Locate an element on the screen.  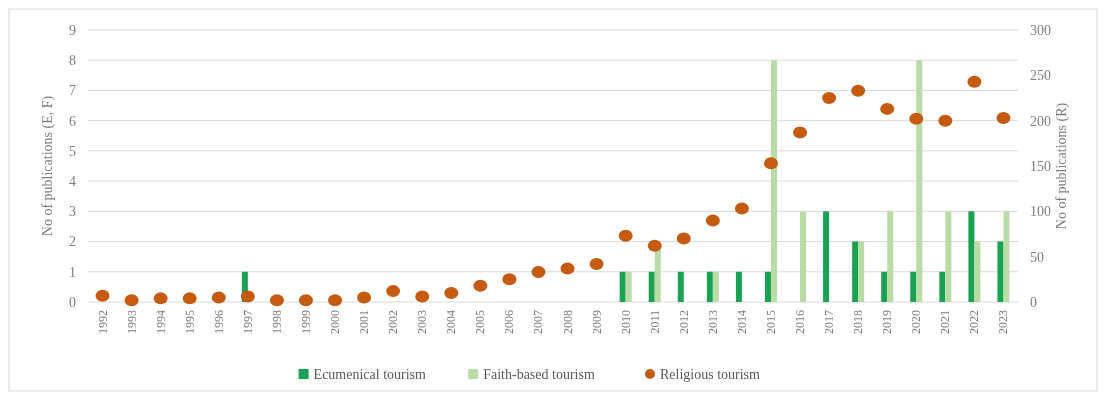
x-tick-label: 2002 is located at coordinates (393, 322).